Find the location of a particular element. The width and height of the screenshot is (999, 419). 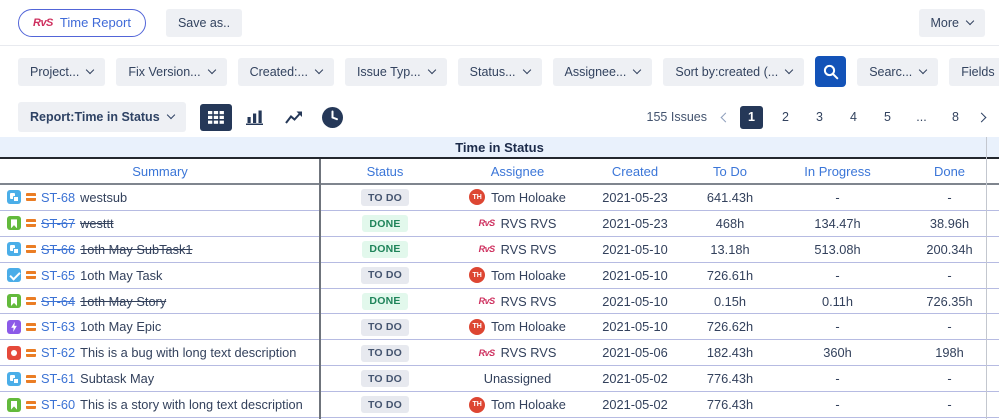

todo-hours-cell: 726.61h is located at coordinates (730, 275).